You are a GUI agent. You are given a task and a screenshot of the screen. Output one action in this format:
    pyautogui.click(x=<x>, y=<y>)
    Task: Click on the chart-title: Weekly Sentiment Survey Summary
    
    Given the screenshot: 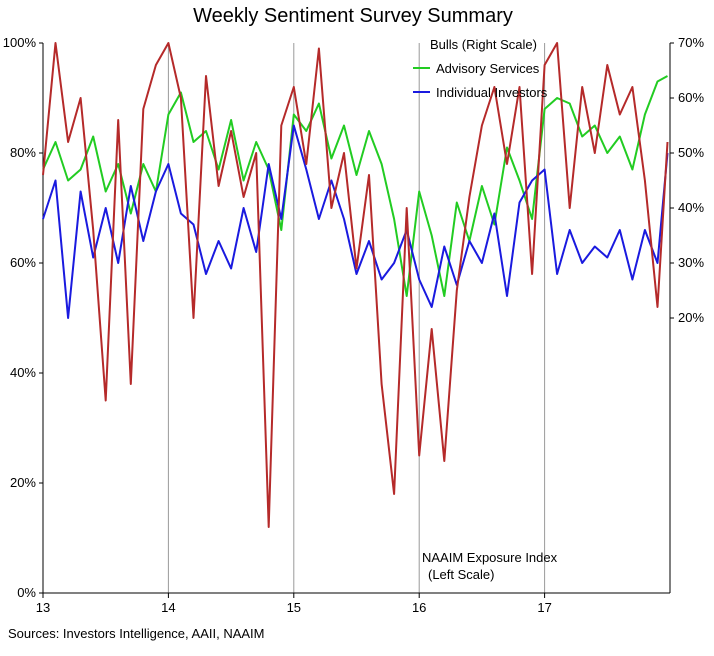 What is the action you would take?
    pyautogui.click(x=353, y=16)
    